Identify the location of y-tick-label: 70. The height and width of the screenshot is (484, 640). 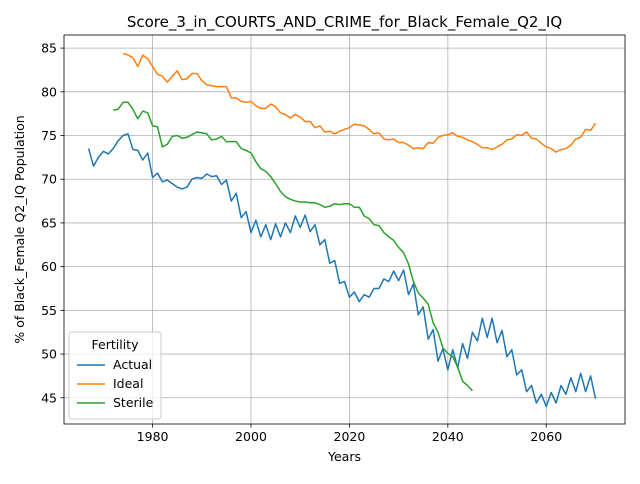
(49, 179).